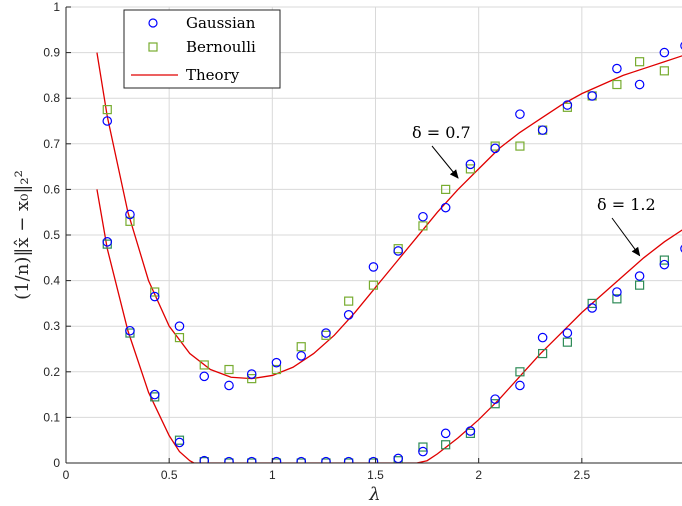  Describe the element at coordinates (56, 463) in the screenshot. I see `y-tick-label: 0` at that location.